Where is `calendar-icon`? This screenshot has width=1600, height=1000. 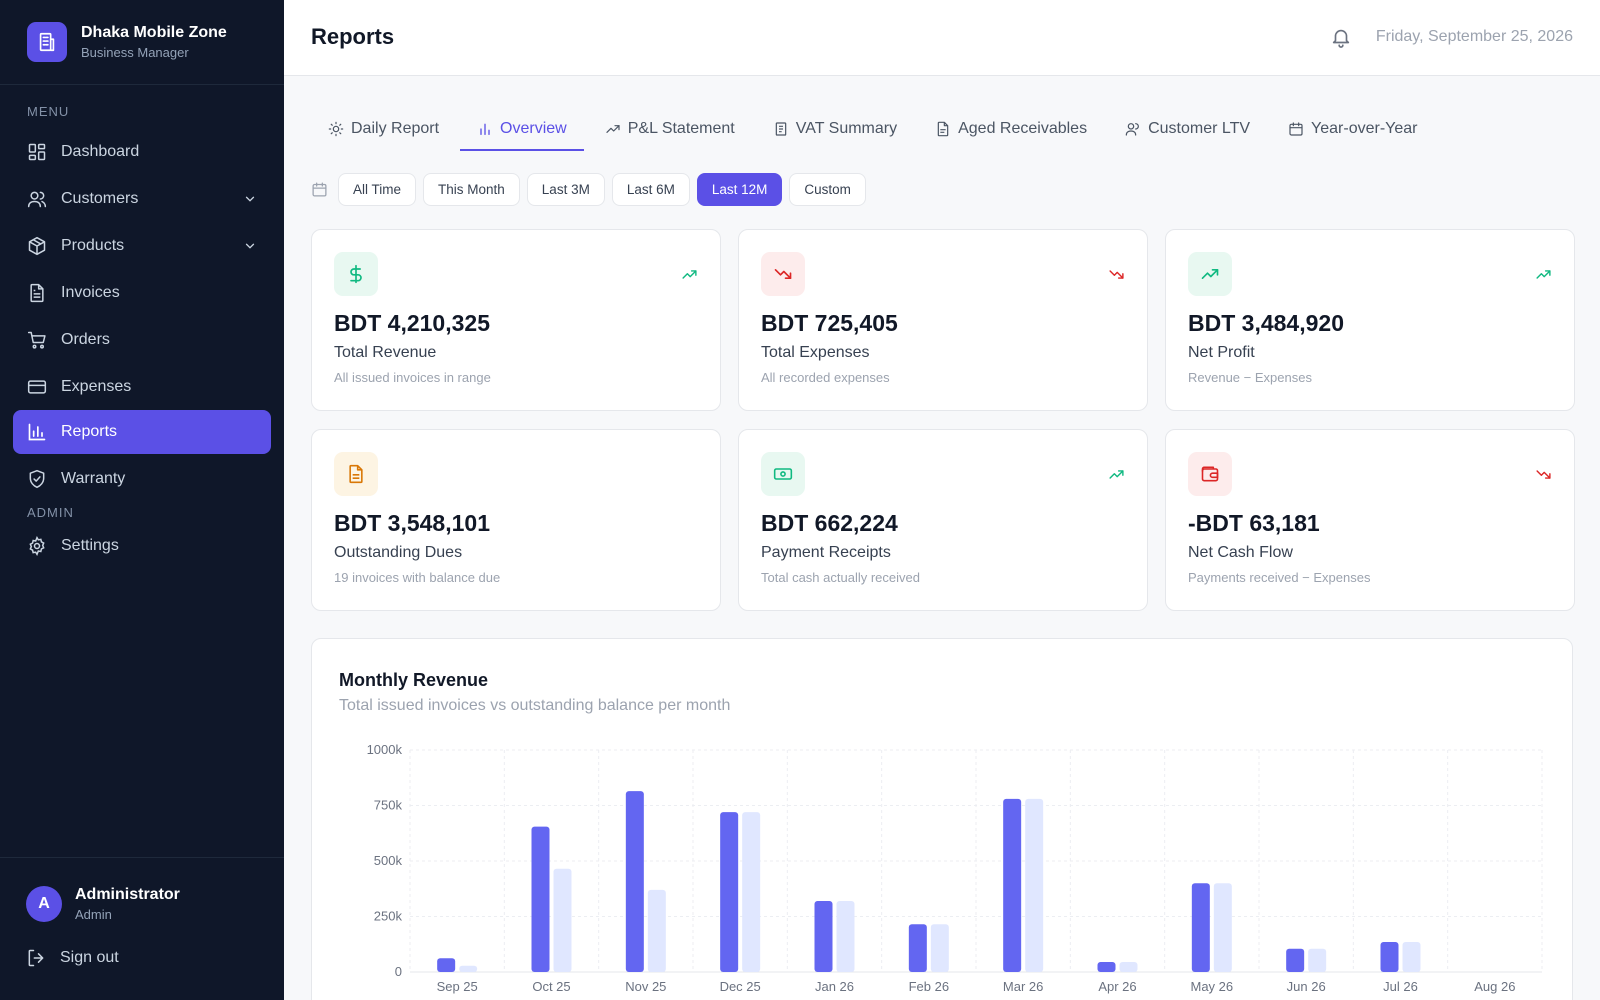
calendar-icon is located at coordinates (319, 189).